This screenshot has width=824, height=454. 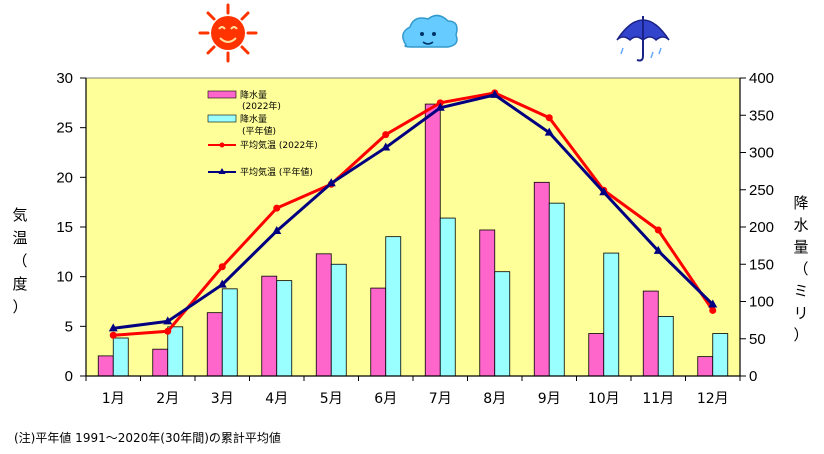 What do you see at coordinates (19, 284) in the screenshot?
I see `left-axis-label-char: 度` at bounding box center [19, 284].